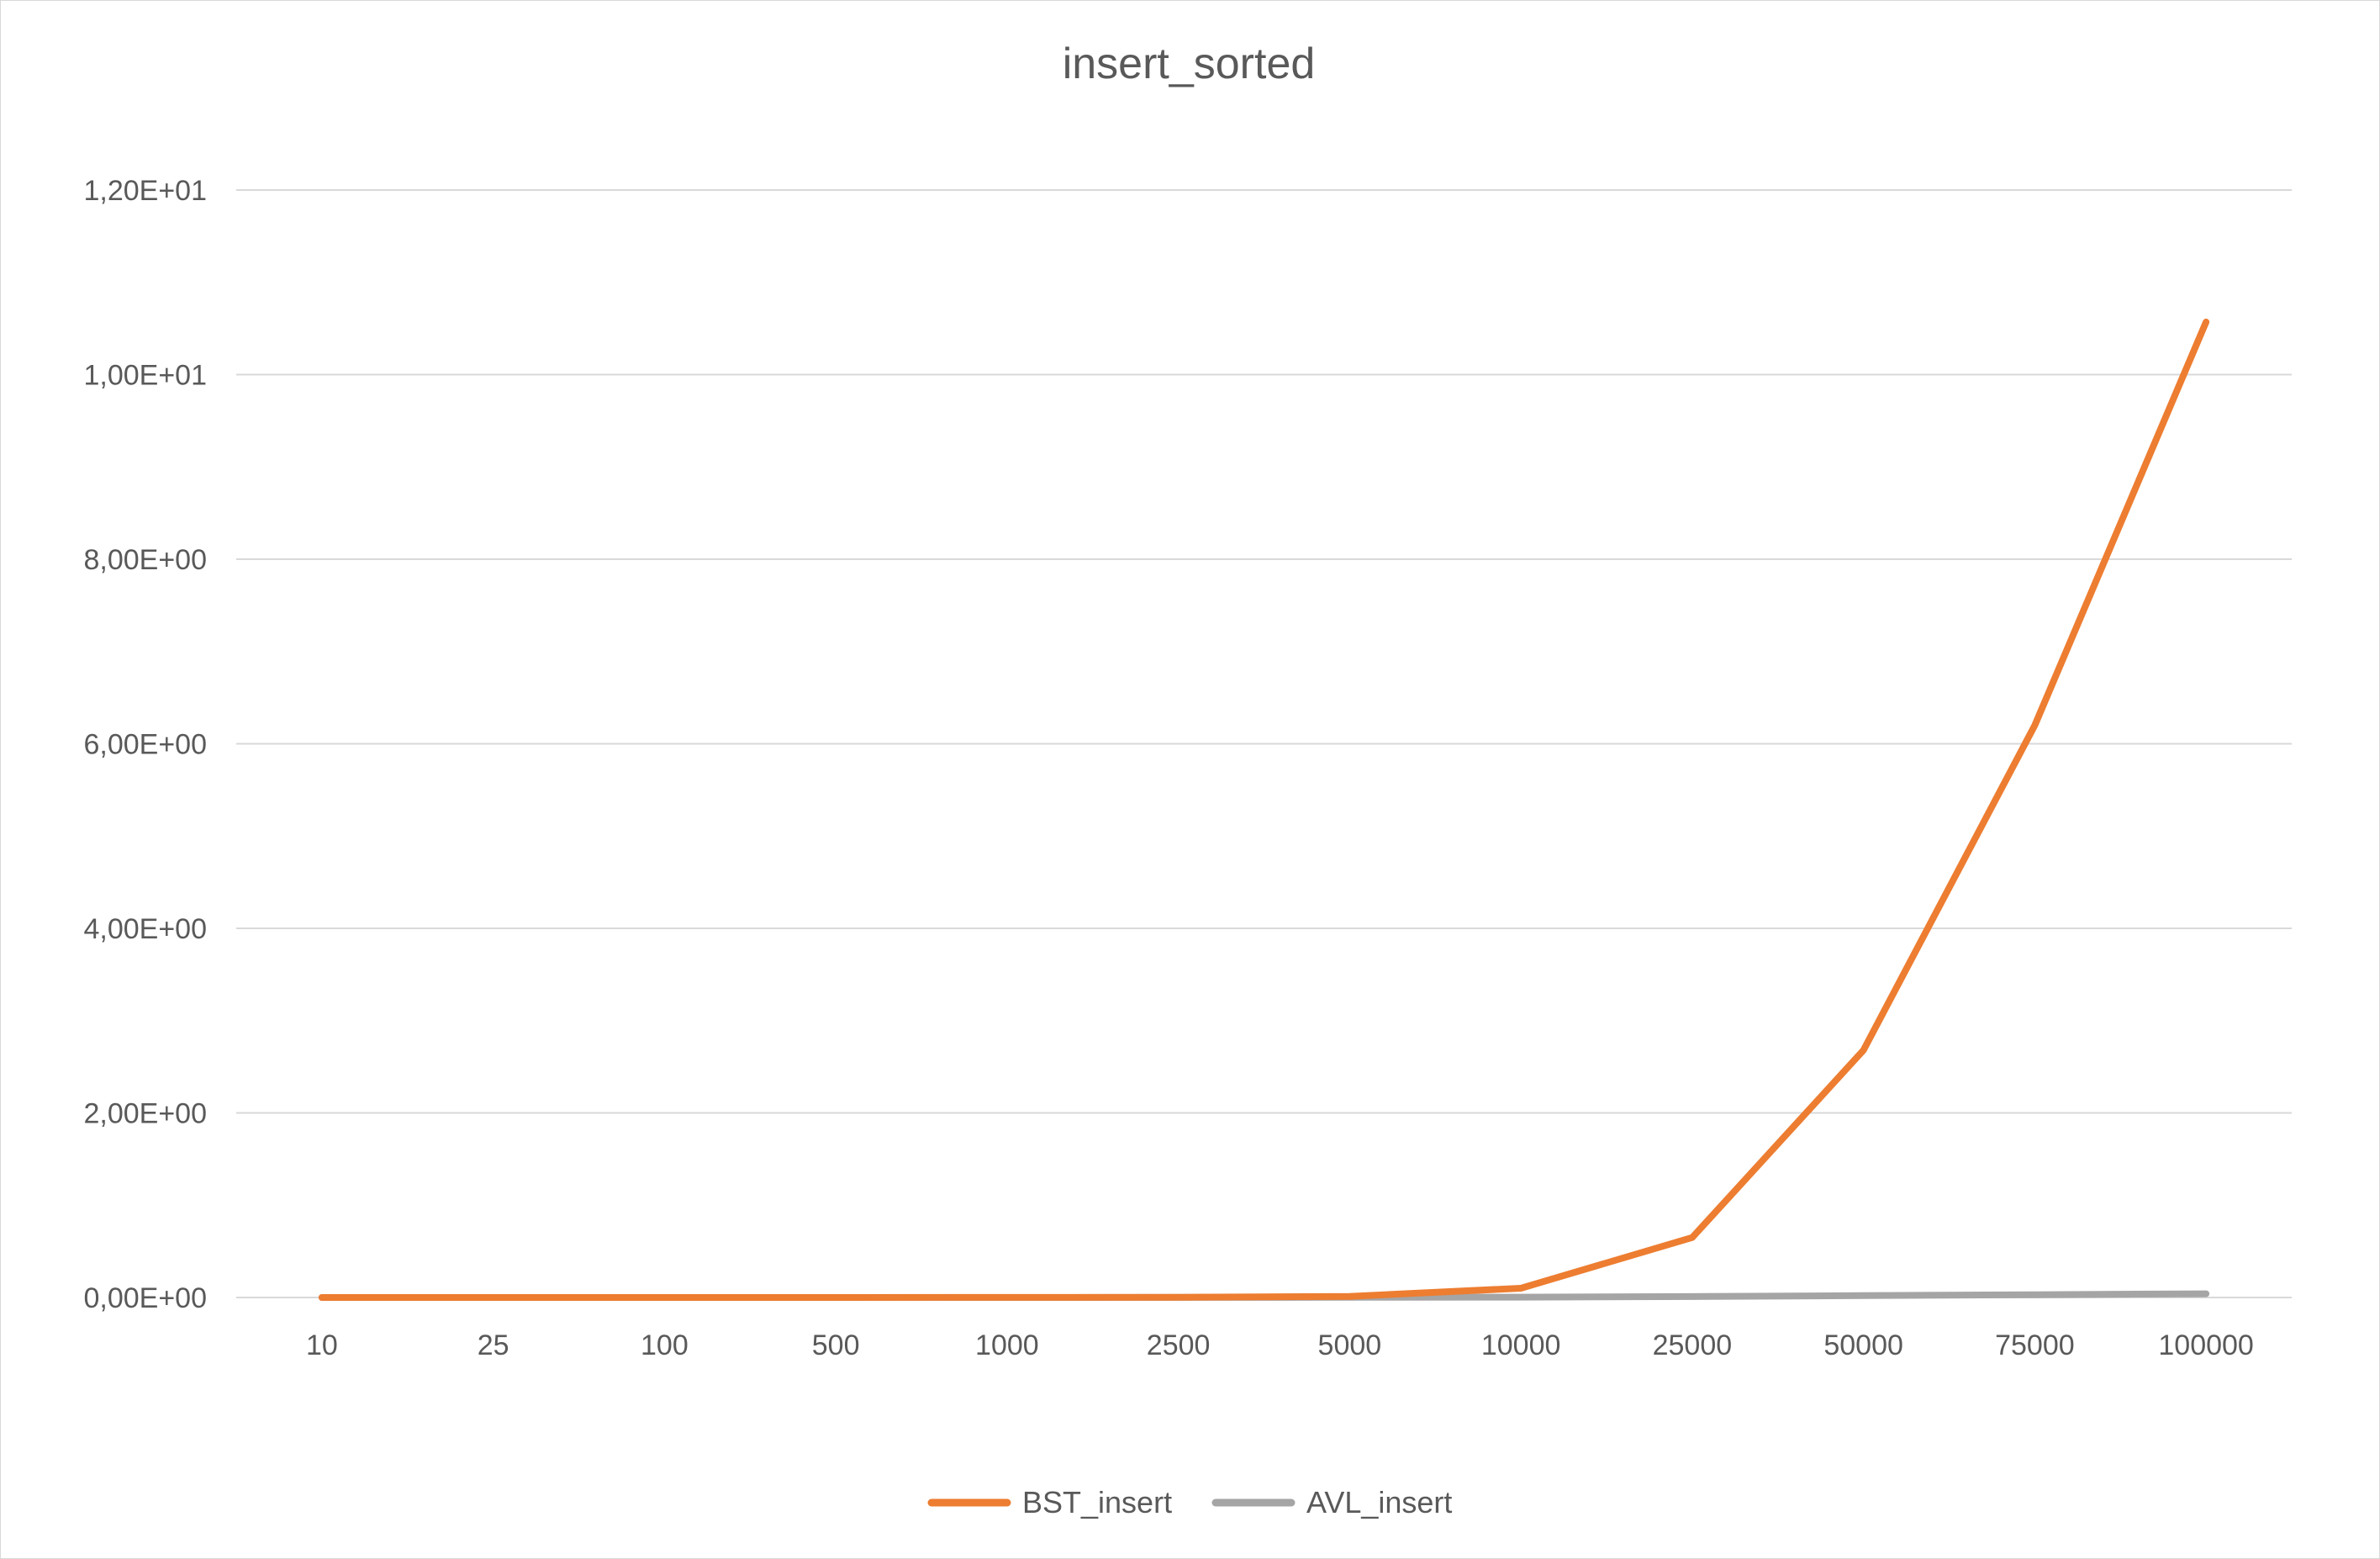  Describe the element at coordinates (1189, 1502) in the screenshot. I see `legend: BST_insert AVL_insert` at that location.